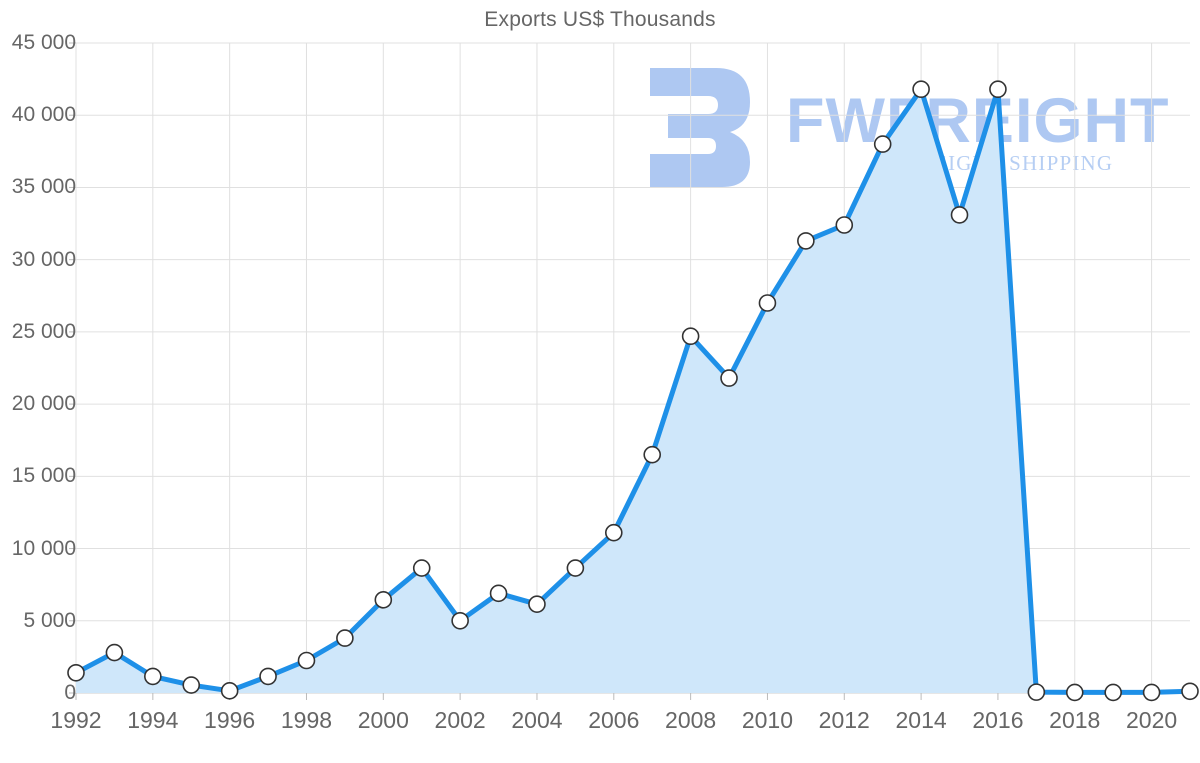  I want to click on y-axis-label: 35 000, so click(43, 187).